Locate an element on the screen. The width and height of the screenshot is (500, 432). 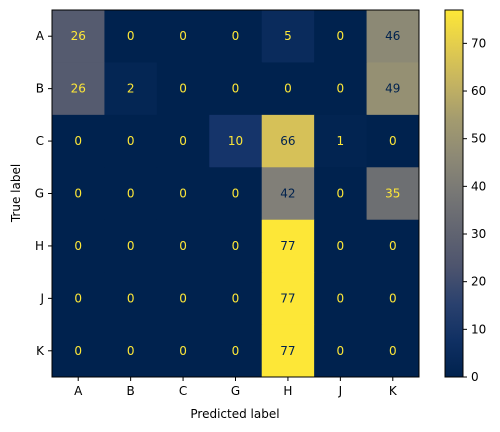
cell-value-label: 42 is located at coordinates (287, 194).